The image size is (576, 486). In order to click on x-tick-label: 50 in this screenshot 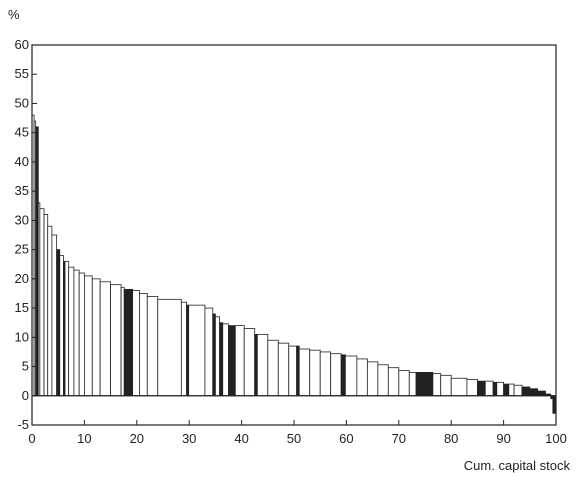, I will do `click(294, 438)`.